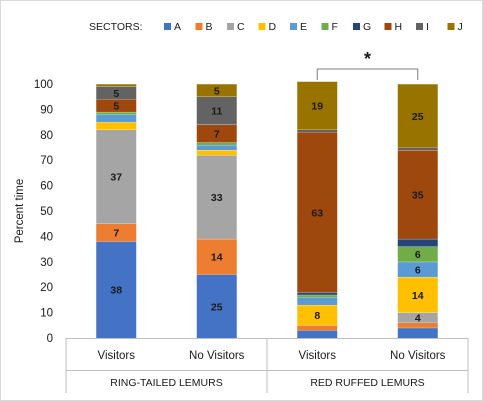  Describe the element at coordinates (115, 27) in the screenshot. I see `legend-title: SECTORS:` at that location.